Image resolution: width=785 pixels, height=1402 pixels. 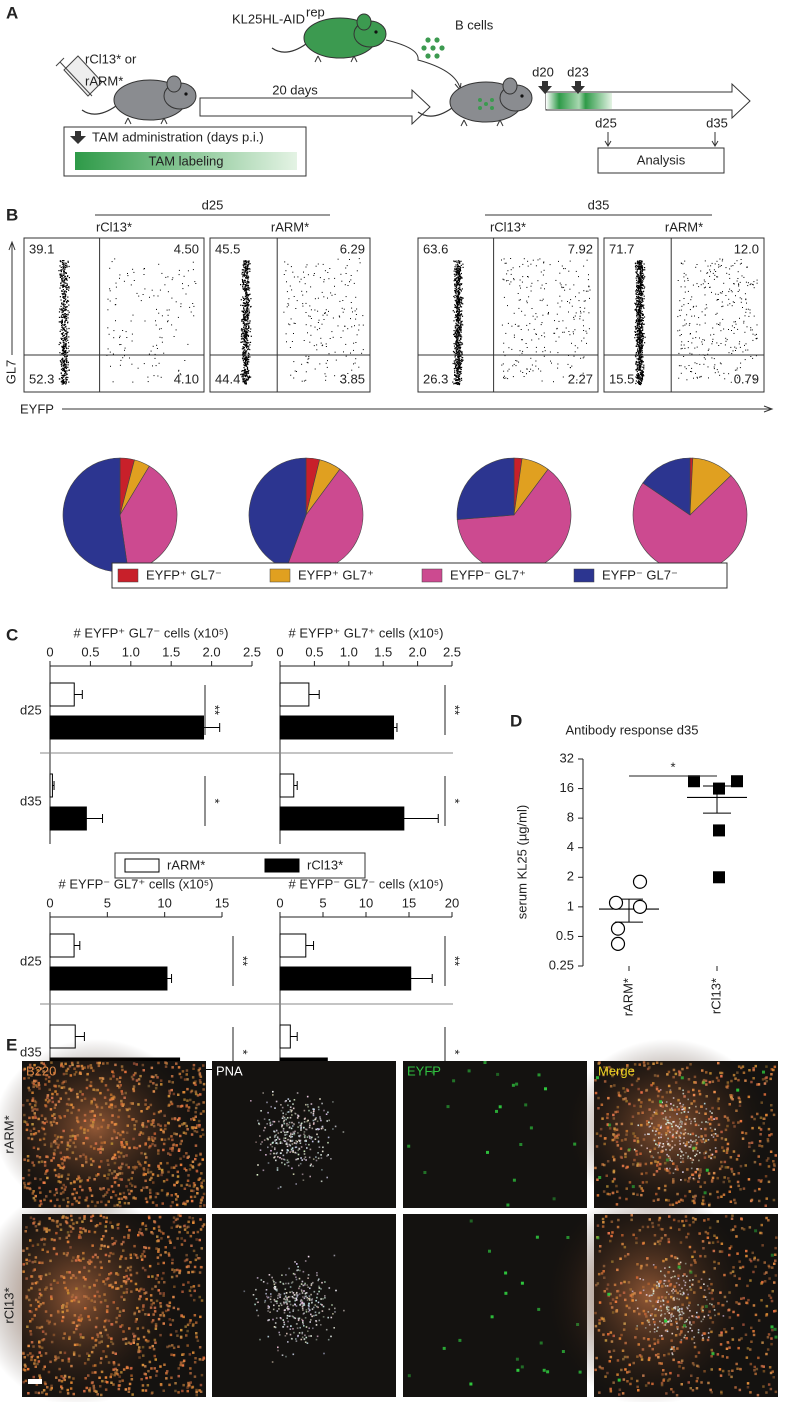 I want to click on mouse-foot, so click(x=128, y=121).